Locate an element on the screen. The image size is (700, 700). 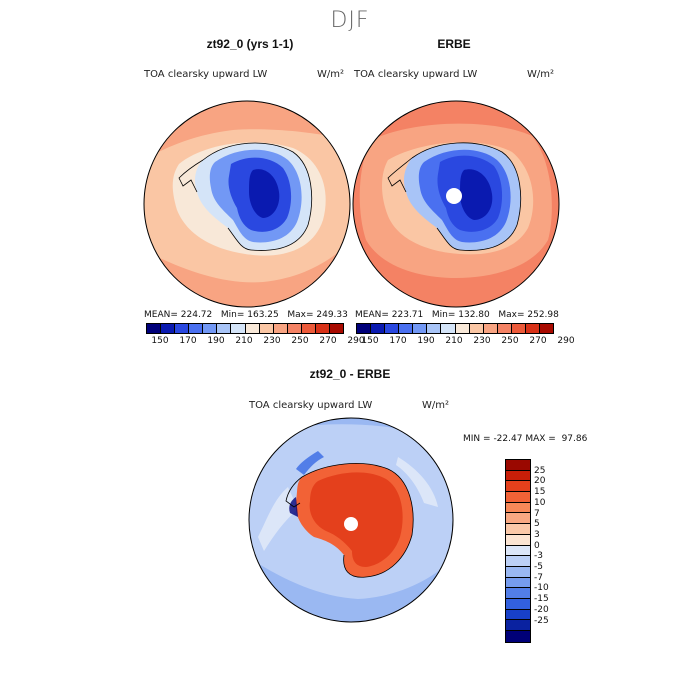
right-panel-variable: TOA clearsky upward LW is located at coordinates (416, 74).